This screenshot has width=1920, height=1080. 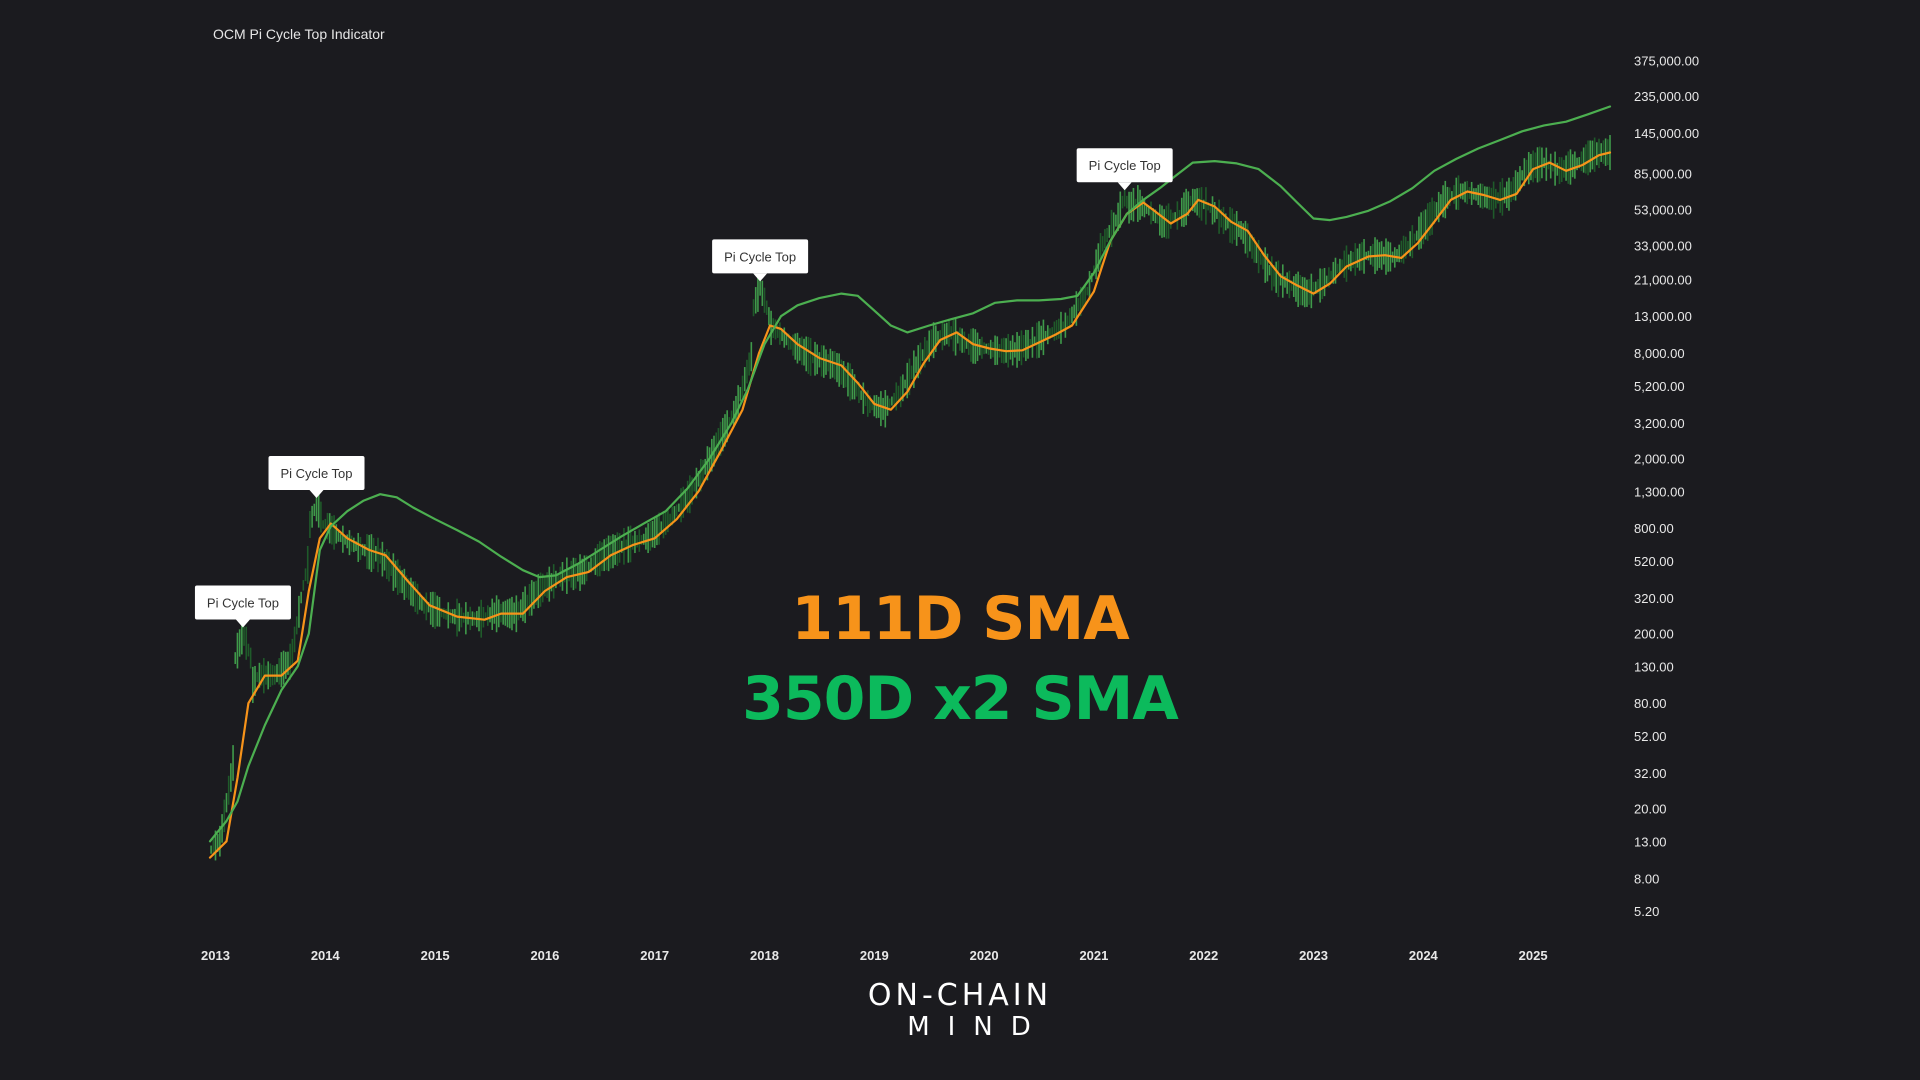 What do you see at coordinates (1313, 955) in the screenshot?
I see `x-tick-label: 2023` at bounding box center [1313, 955].